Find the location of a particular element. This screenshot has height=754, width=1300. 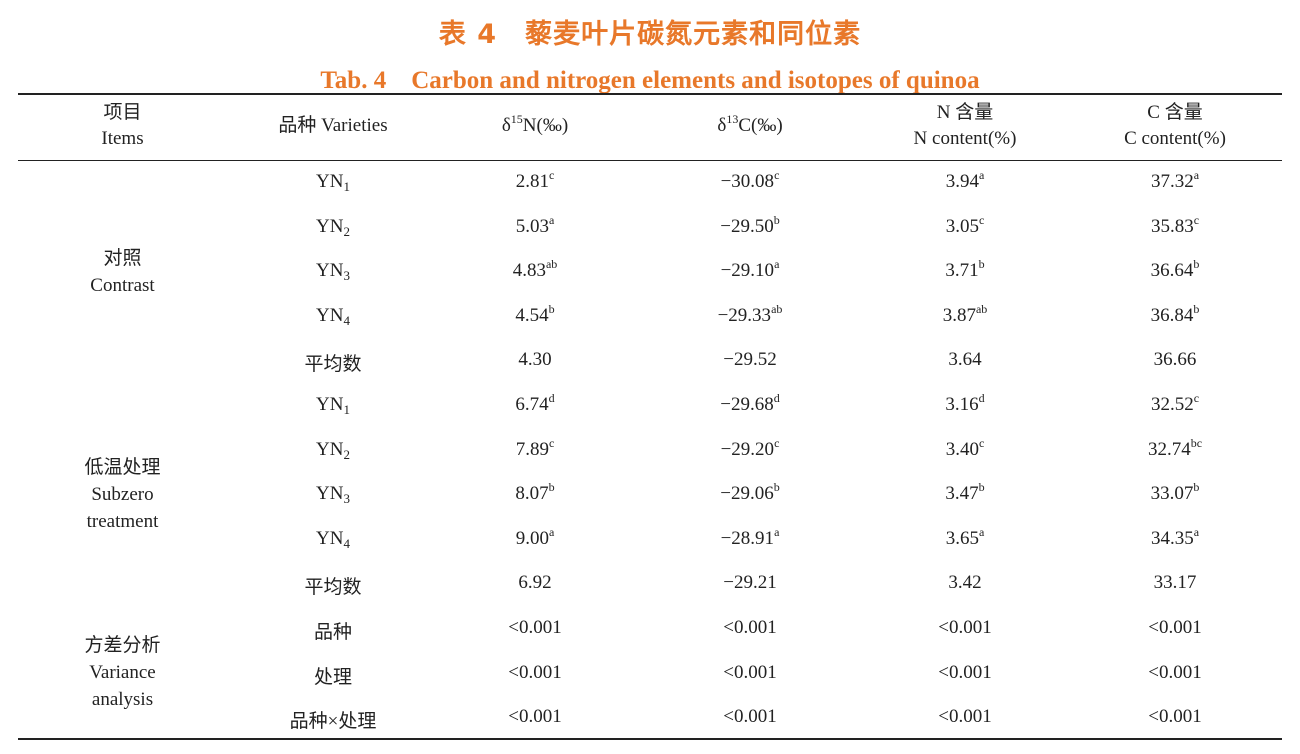

value-cell: 4.83ab is located at coordinates (535, 270).